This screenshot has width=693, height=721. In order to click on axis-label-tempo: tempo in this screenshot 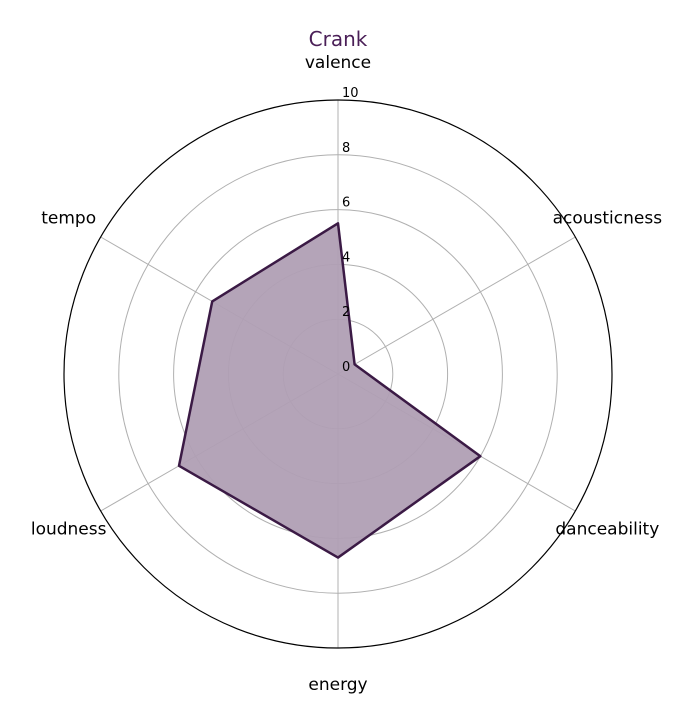, I will do `click(68, 219)`.